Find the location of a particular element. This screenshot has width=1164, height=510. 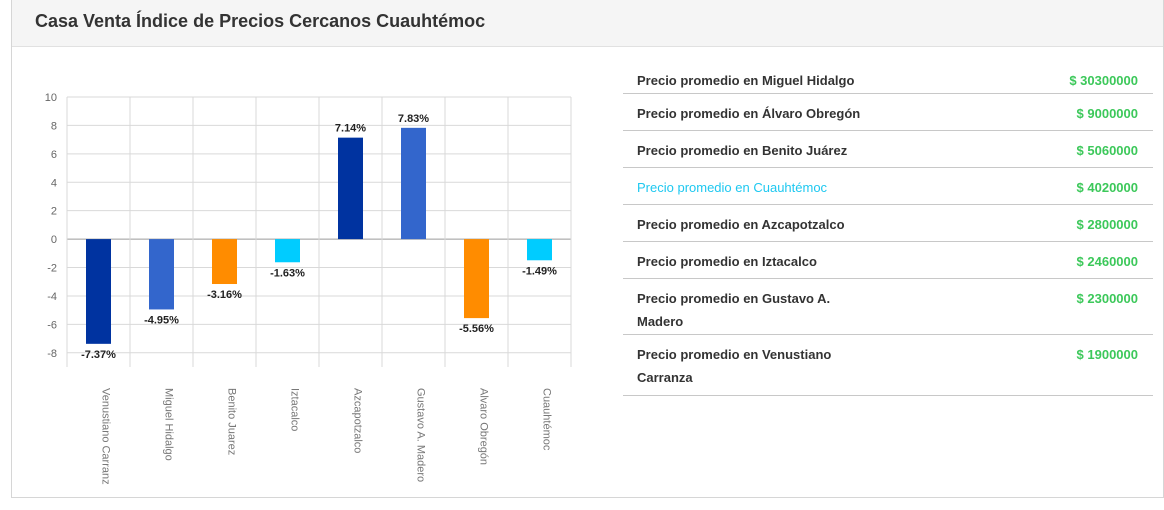

price-label: Precio promedio en Miguel Hidalgo is located at coordinates (746, 80).